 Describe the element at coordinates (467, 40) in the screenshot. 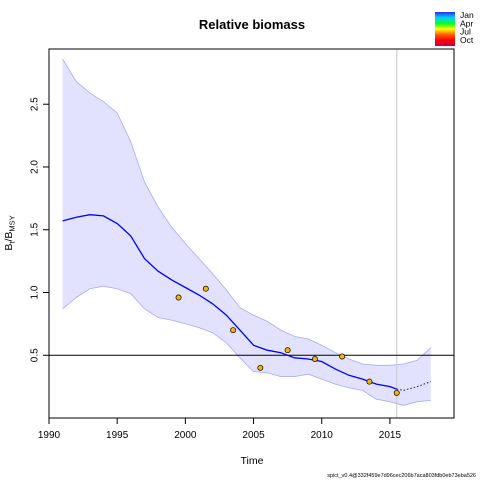

I see `legend-label: Oct` at that location.